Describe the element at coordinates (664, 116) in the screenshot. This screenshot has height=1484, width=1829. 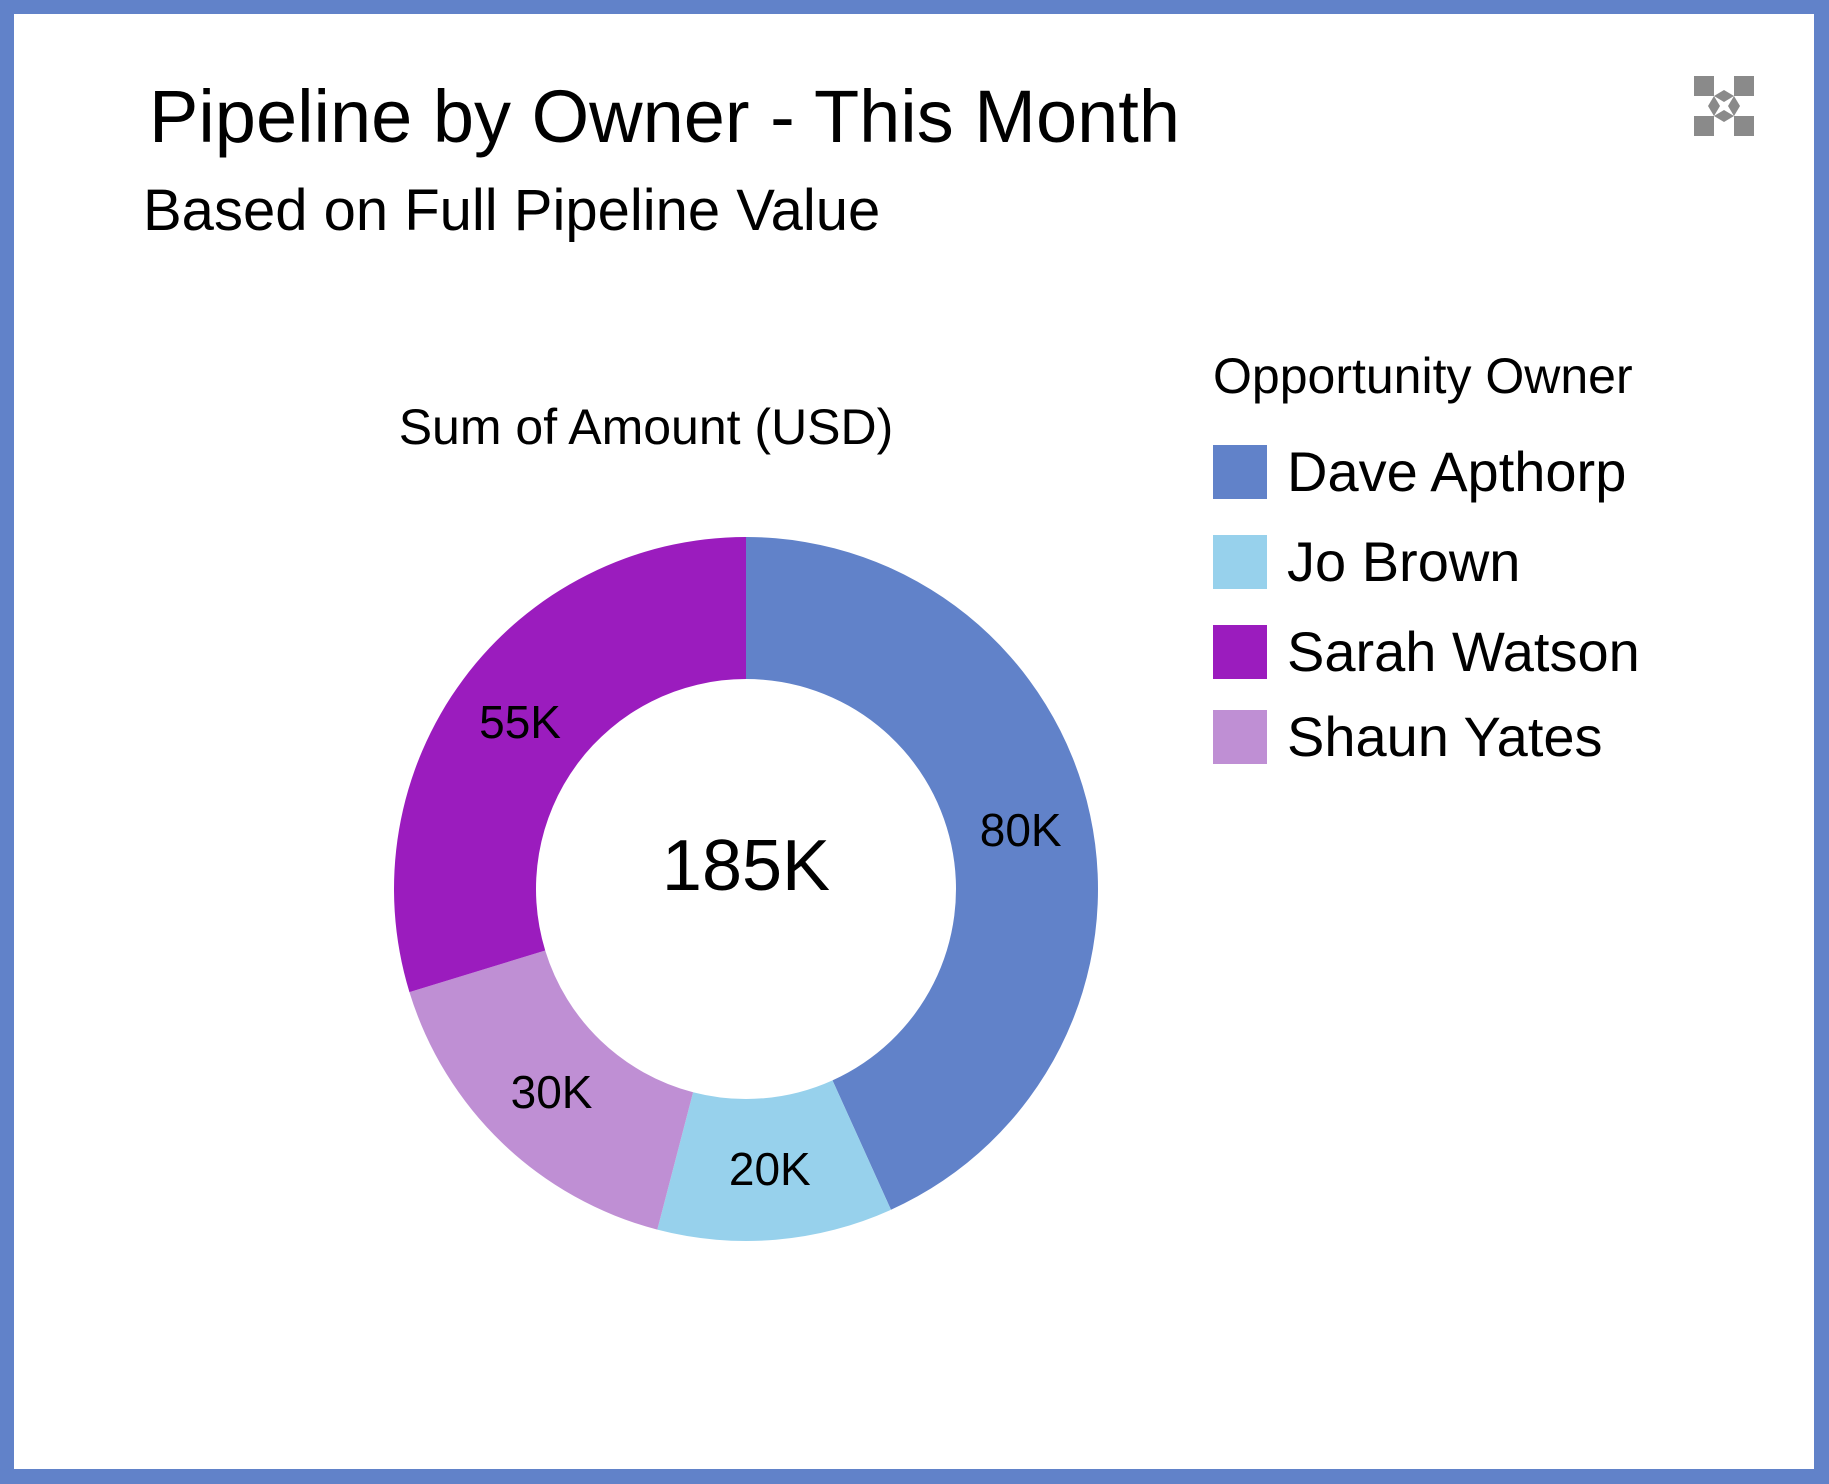
I see `chart-title: Pipeline by Owner - This Month` at that location.